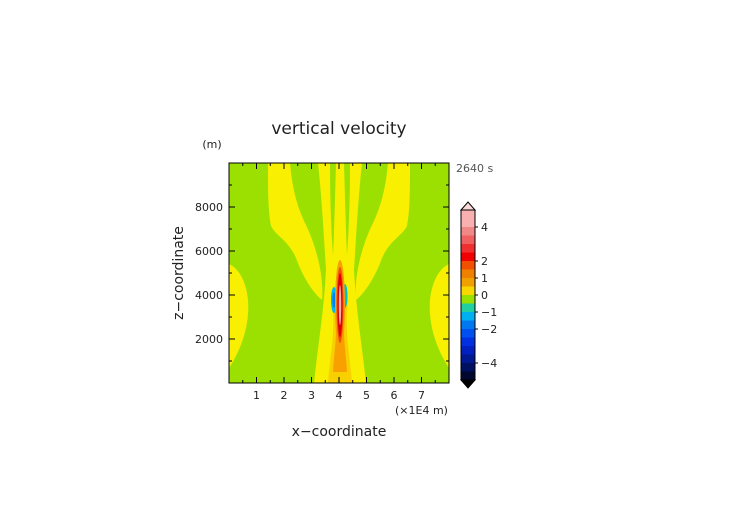 The height and width of the screenshot is (532, 752). I want to click on colorbar-tick-label: 1, so click(484, 278).